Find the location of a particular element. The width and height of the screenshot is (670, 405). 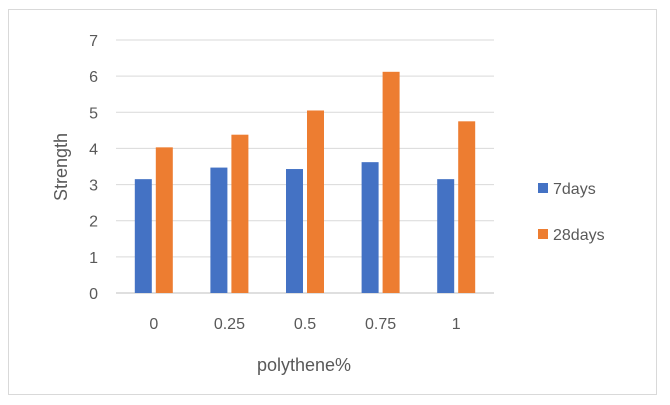

bar-7days-0.5 is located at coordinates (294, 231).